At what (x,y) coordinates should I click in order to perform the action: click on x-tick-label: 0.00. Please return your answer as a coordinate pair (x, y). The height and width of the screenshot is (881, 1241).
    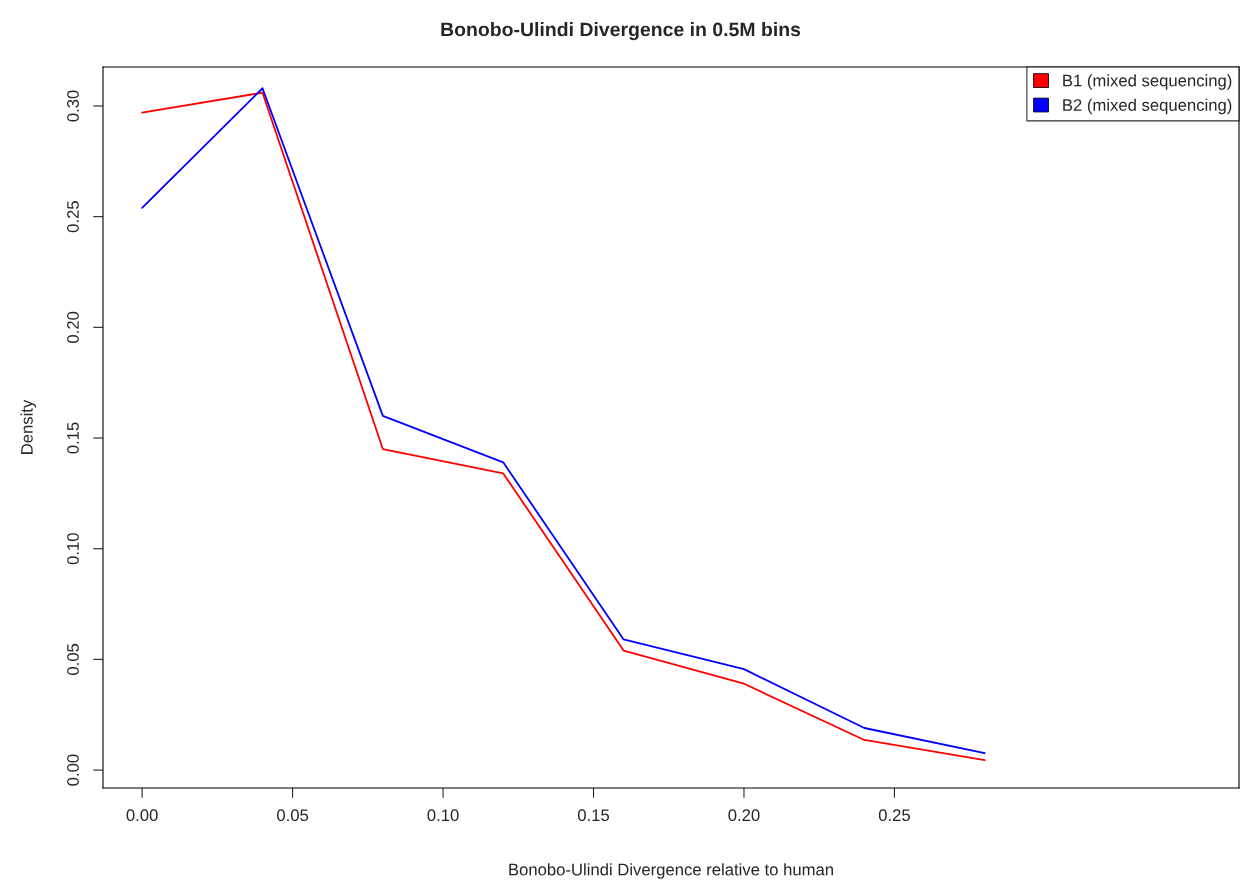
    Looking at the image, I should click on (142, 815).